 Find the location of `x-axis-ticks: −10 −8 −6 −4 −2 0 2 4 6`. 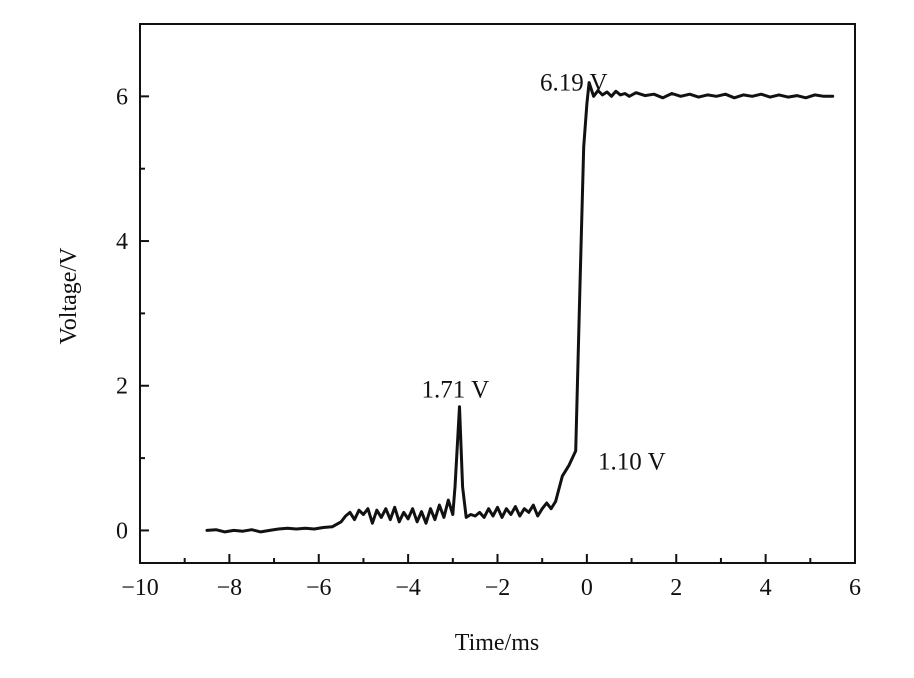

x-axis-ticks: −10 −8 −6 −4 −2 0 2 4 6 is located at coordinates (491, 577).